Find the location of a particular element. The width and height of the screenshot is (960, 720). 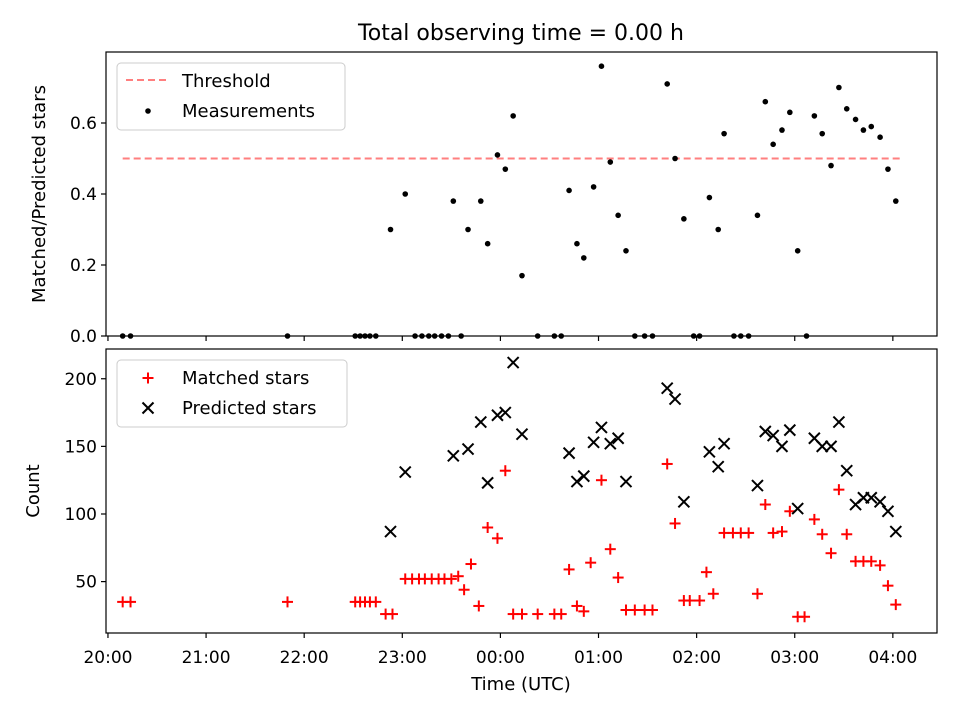

x-tick-label: 23:00 is located at coordinates (402, 658).